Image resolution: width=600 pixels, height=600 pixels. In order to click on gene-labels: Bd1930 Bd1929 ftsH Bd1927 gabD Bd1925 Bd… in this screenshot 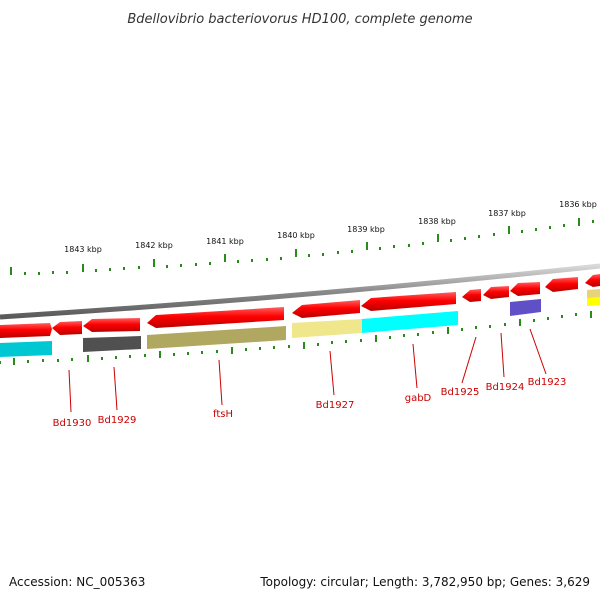, I will do `click(310, 403)`.